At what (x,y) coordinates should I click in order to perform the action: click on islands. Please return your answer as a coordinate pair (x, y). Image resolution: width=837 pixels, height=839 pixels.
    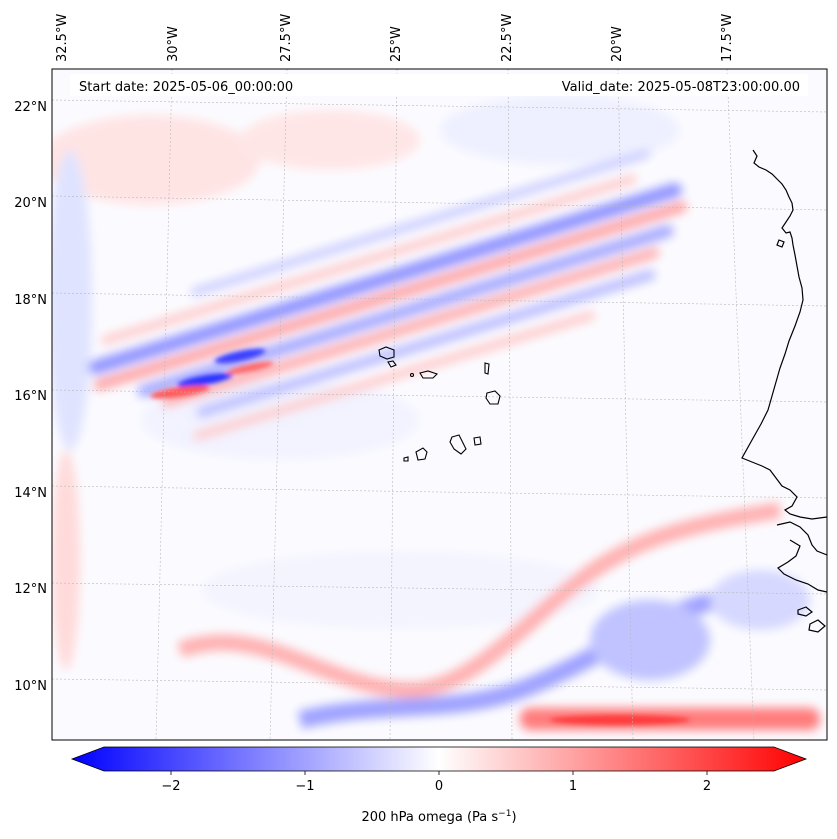
    Looking at the image, I should click on (439, 404).